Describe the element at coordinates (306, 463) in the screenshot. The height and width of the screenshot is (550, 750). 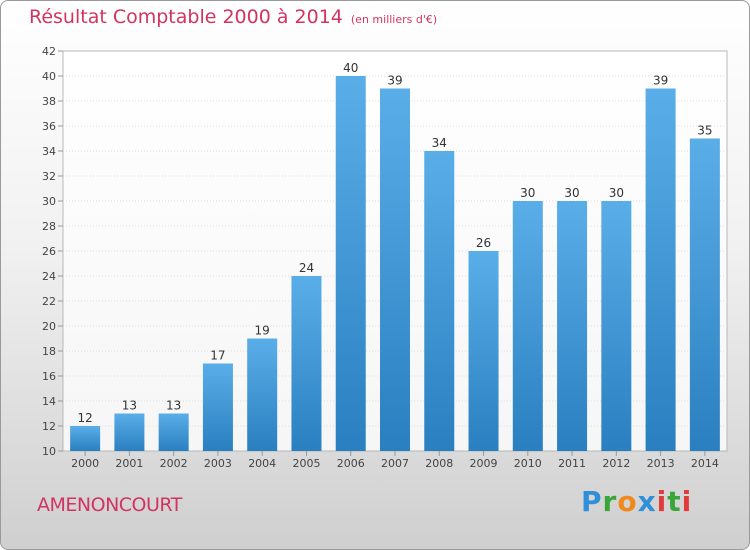
I see `x-tick-label-2005: 2005` at that location.